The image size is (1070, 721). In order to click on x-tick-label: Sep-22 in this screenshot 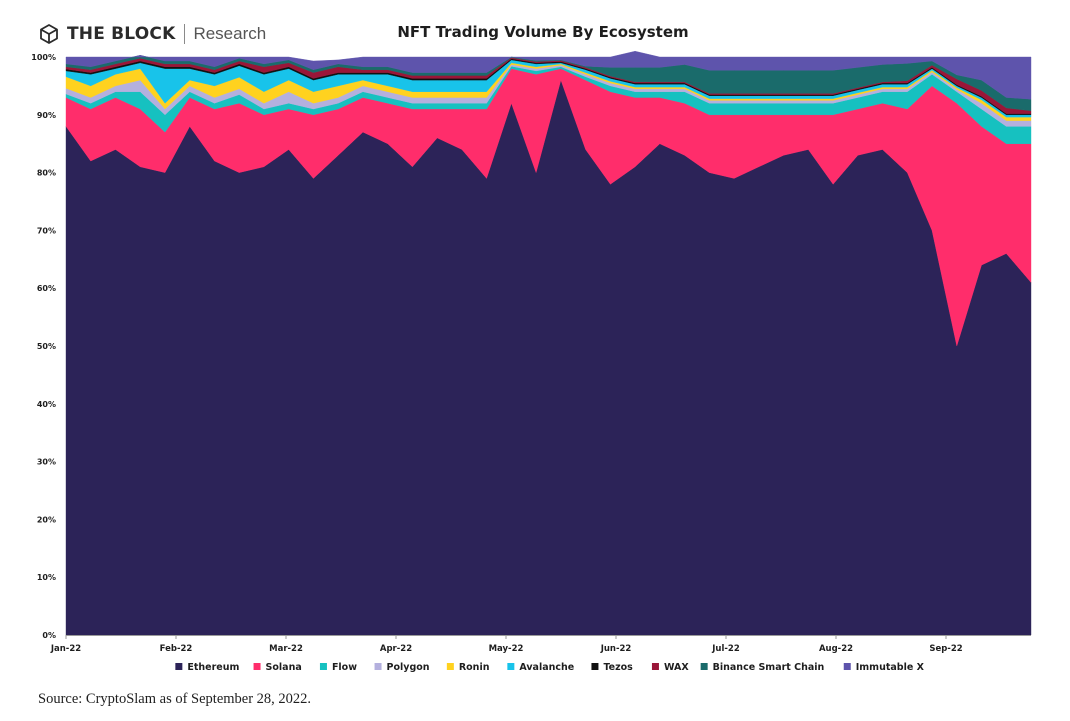, I will do `click(945, 649)`.